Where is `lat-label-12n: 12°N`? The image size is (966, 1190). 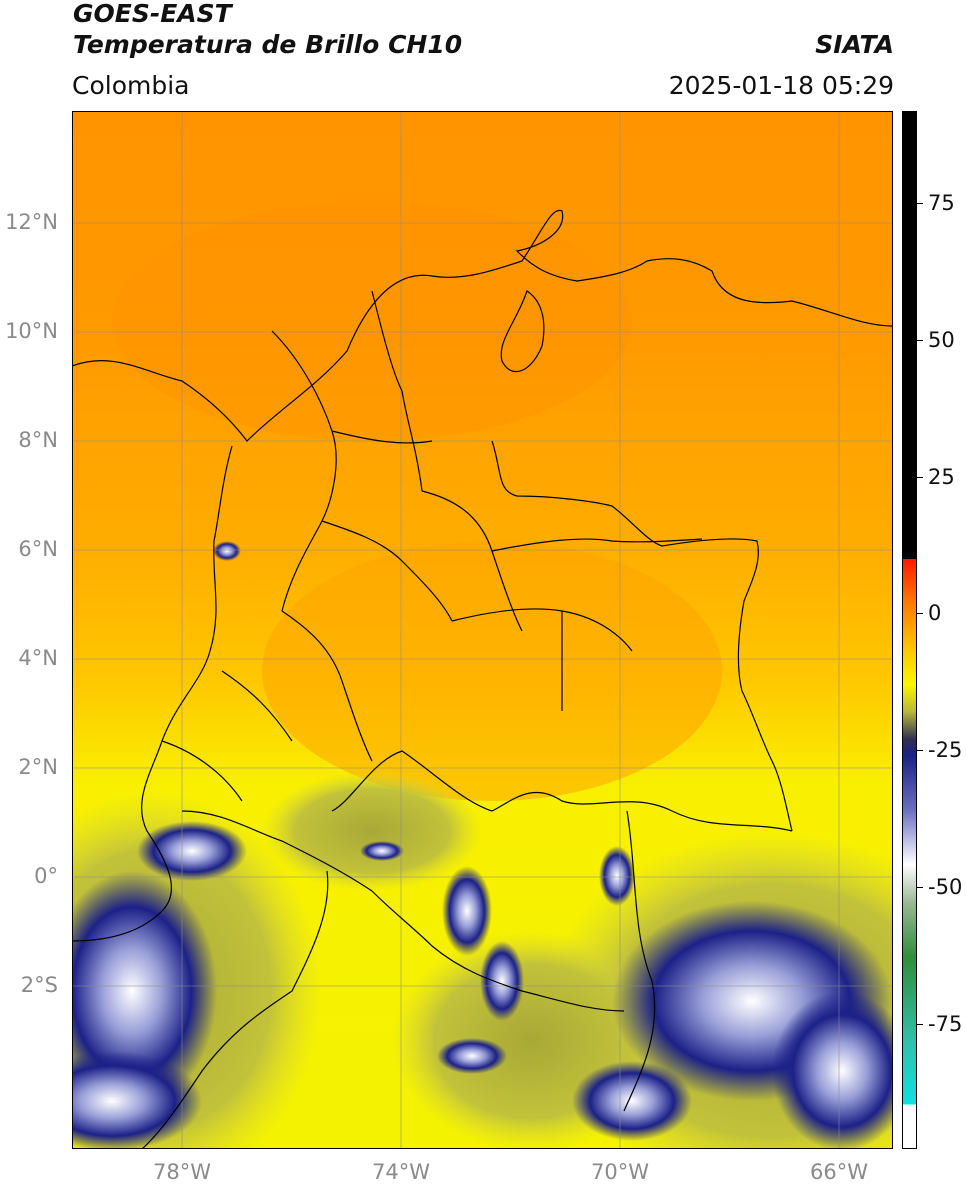
lat-label-12n: 12°N is located at coordinates (31, 222).